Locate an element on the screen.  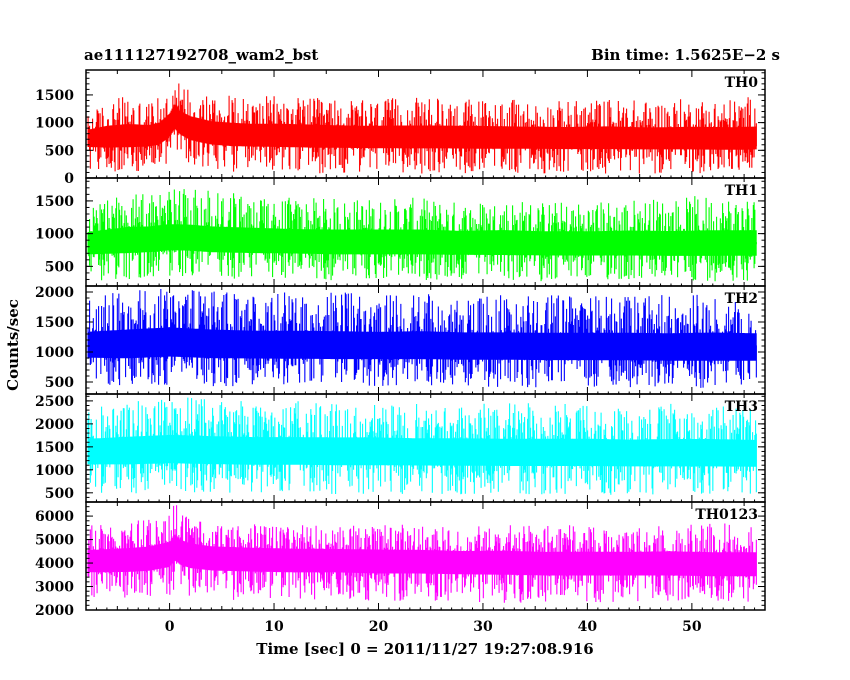
panel-name-label: TH0123 is located at coordinates (726, 515).